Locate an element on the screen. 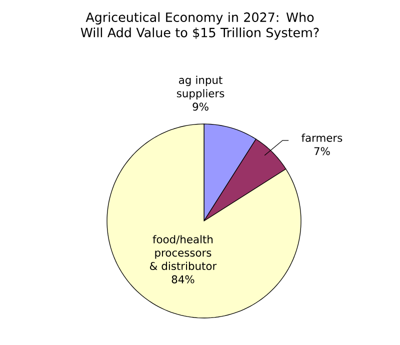  slice-label: farmers is located at coordinates (322, 138).